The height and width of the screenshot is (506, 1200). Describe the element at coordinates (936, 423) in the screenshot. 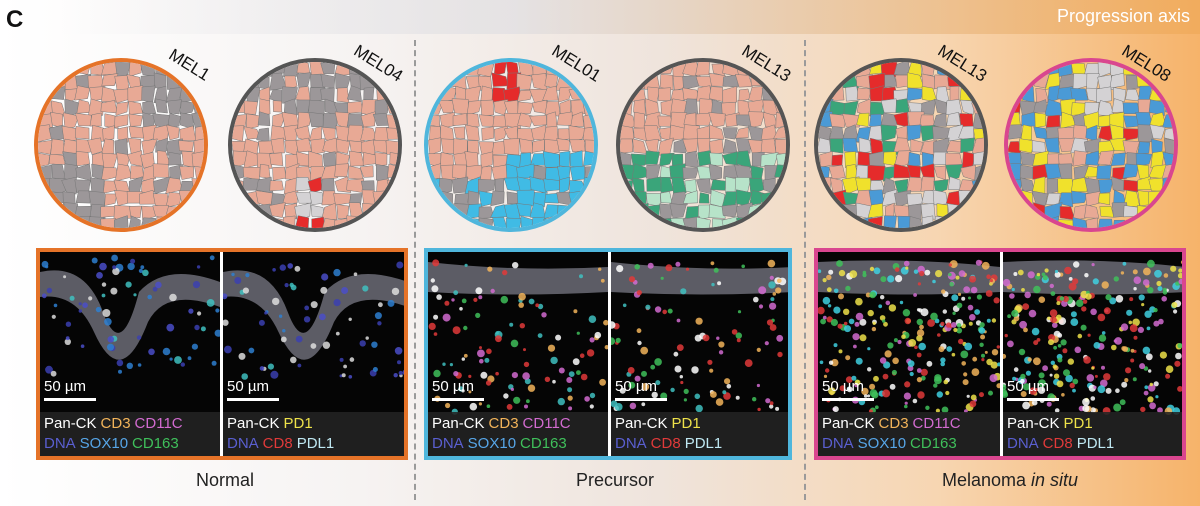

I see `legend-marker: CD11C` at that location.